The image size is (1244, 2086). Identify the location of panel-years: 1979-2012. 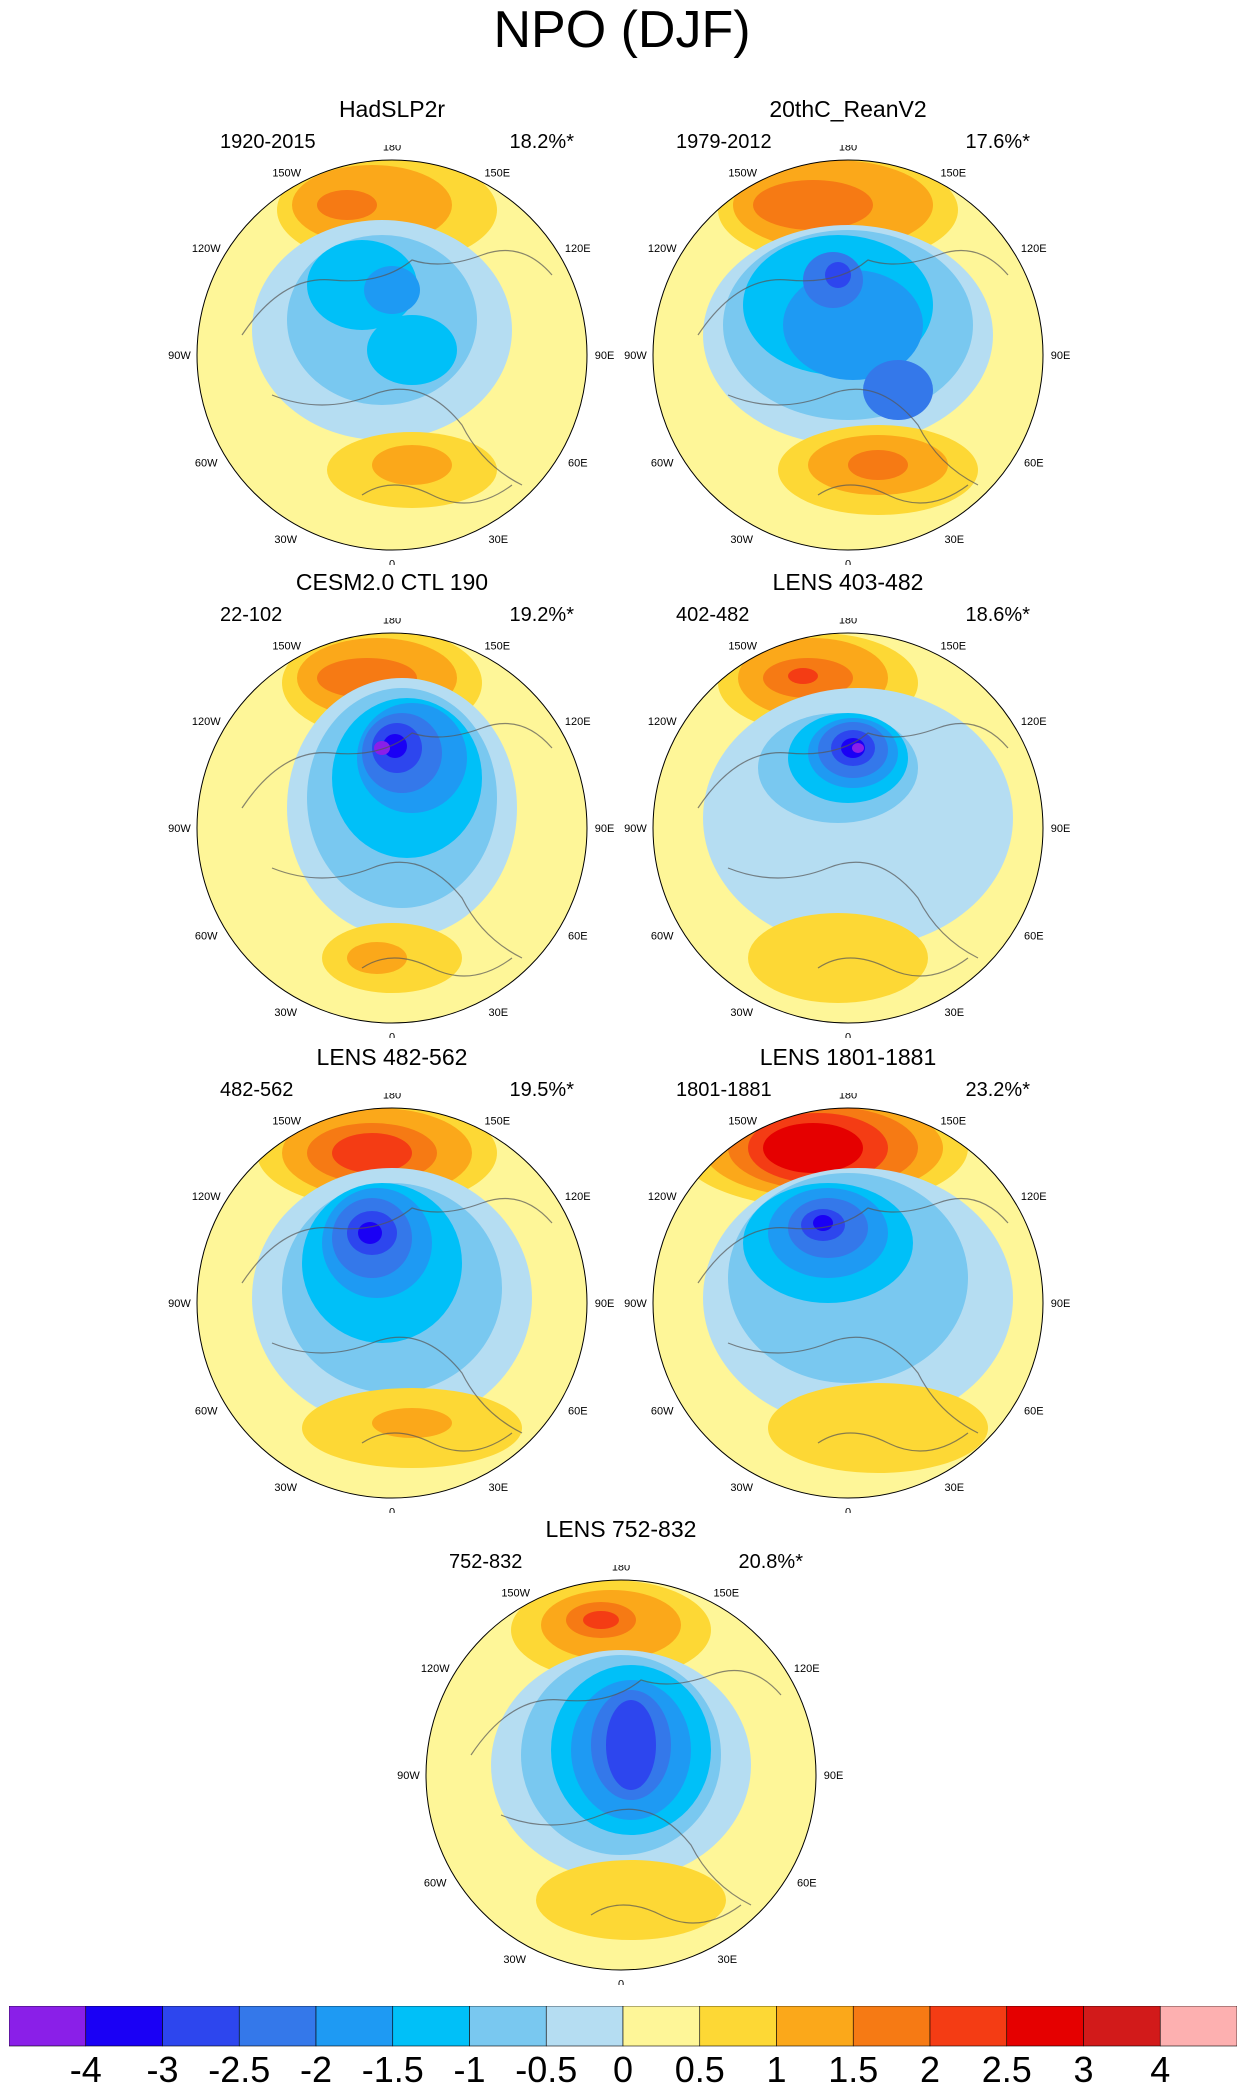
(724, 142).